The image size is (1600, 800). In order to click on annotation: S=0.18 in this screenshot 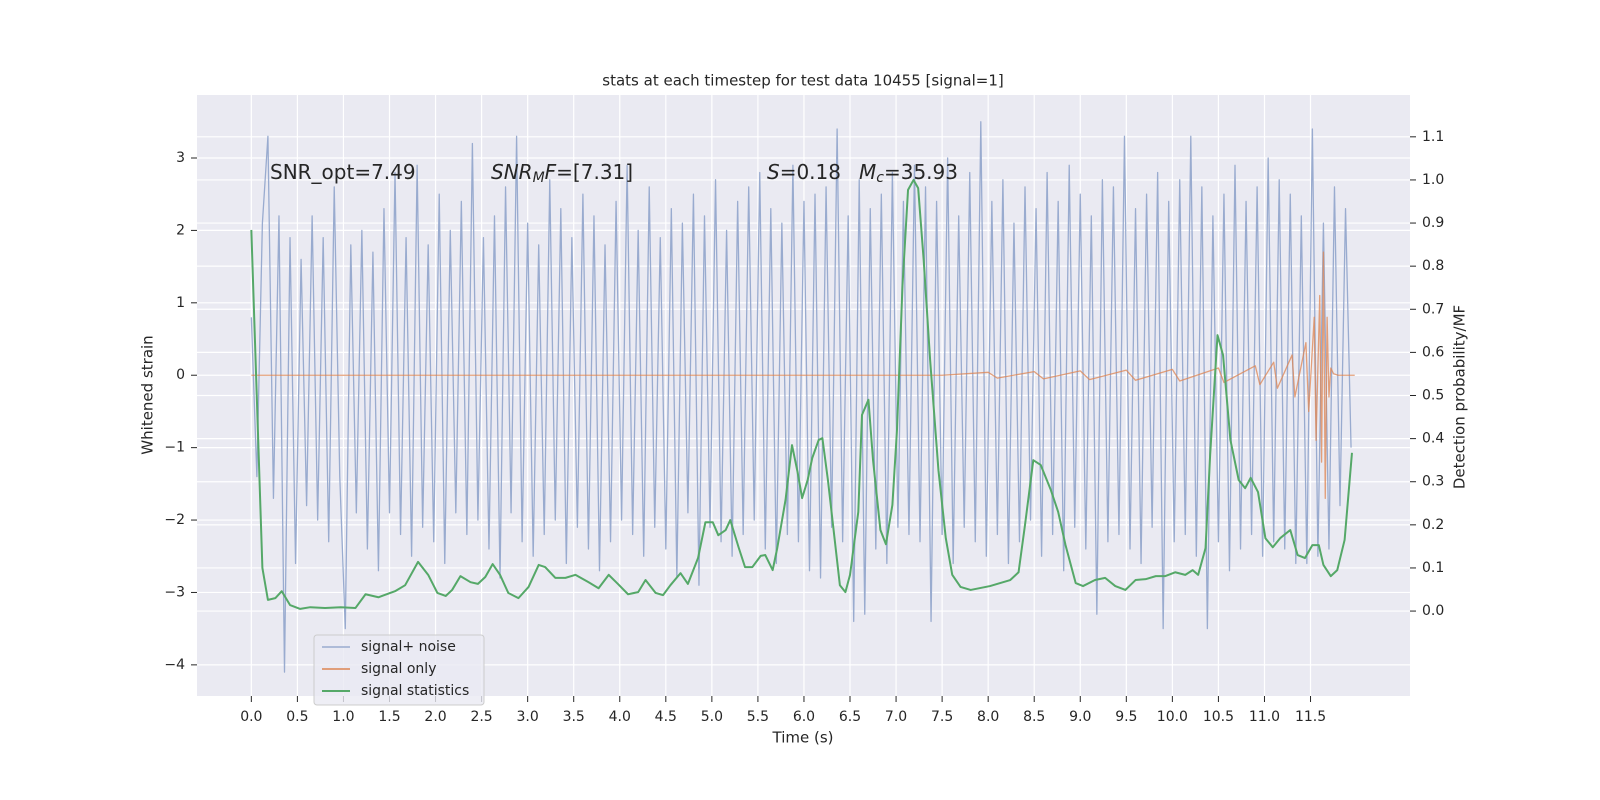, I will do `click(804, 172)`.